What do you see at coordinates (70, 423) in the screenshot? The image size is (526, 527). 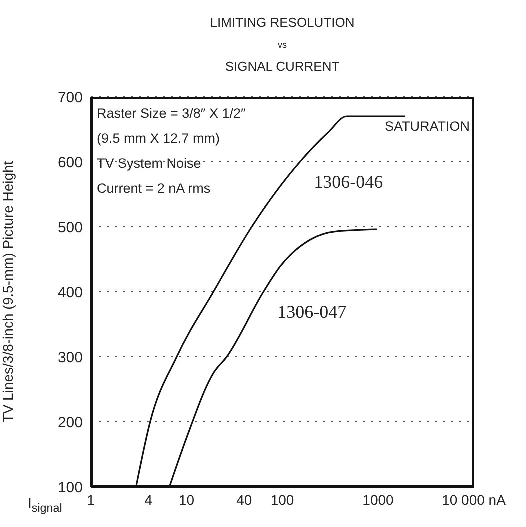 I see `y-tick-label: 200` at bounding box center [70, 423].